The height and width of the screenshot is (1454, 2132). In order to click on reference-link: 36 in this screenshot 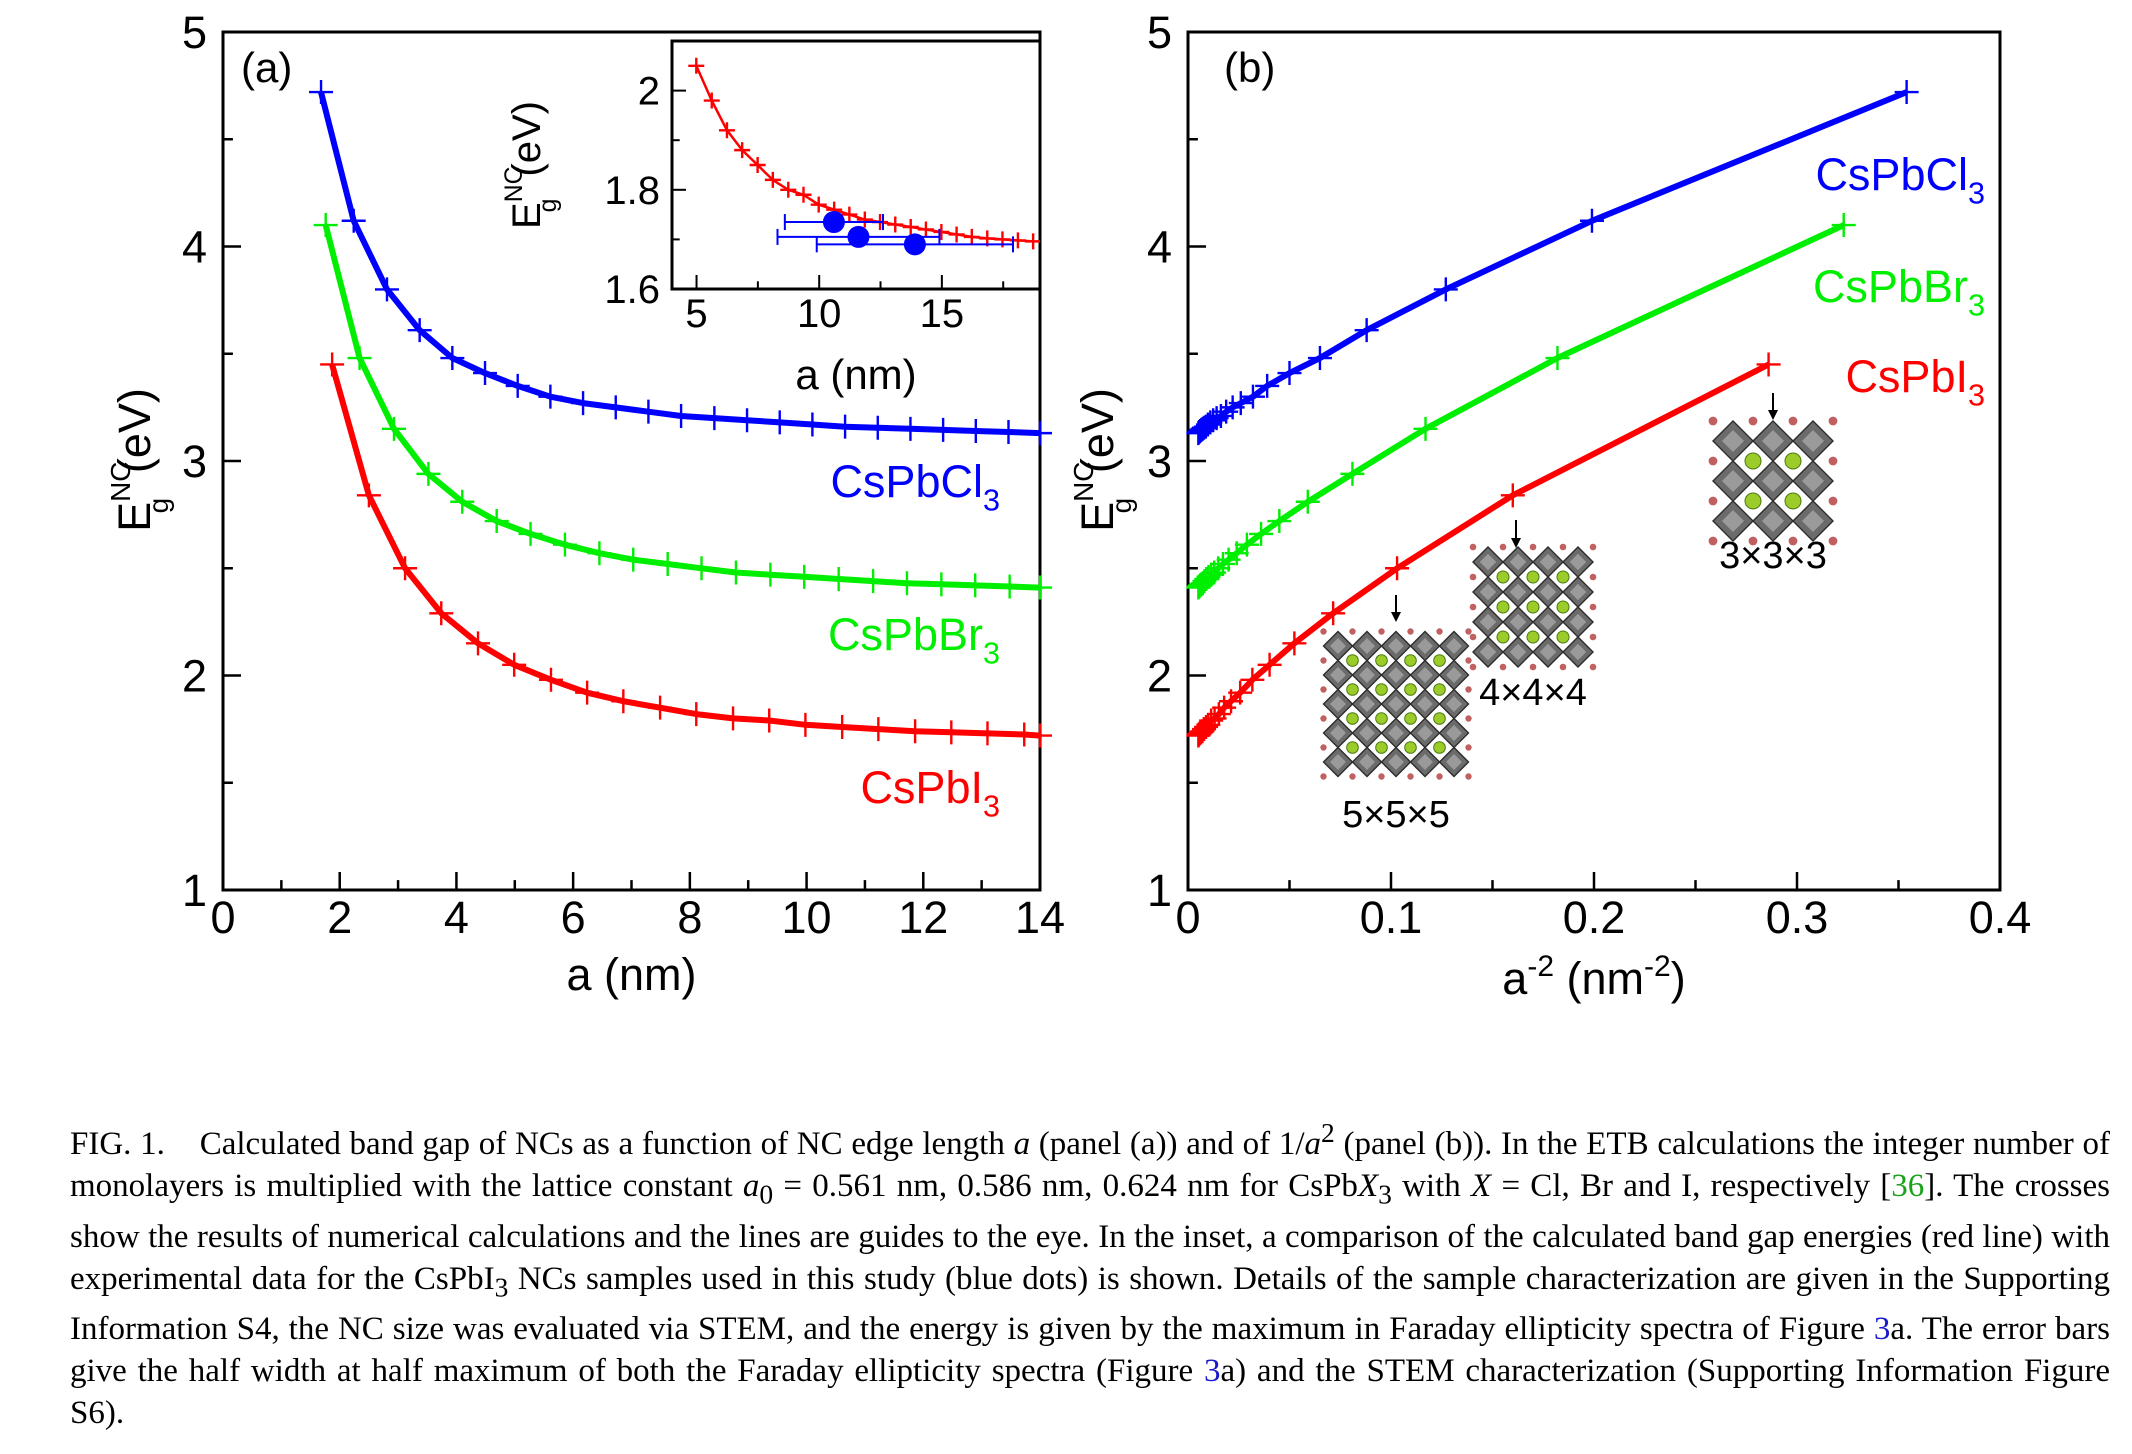, I will do `click(1908, 1186)`.